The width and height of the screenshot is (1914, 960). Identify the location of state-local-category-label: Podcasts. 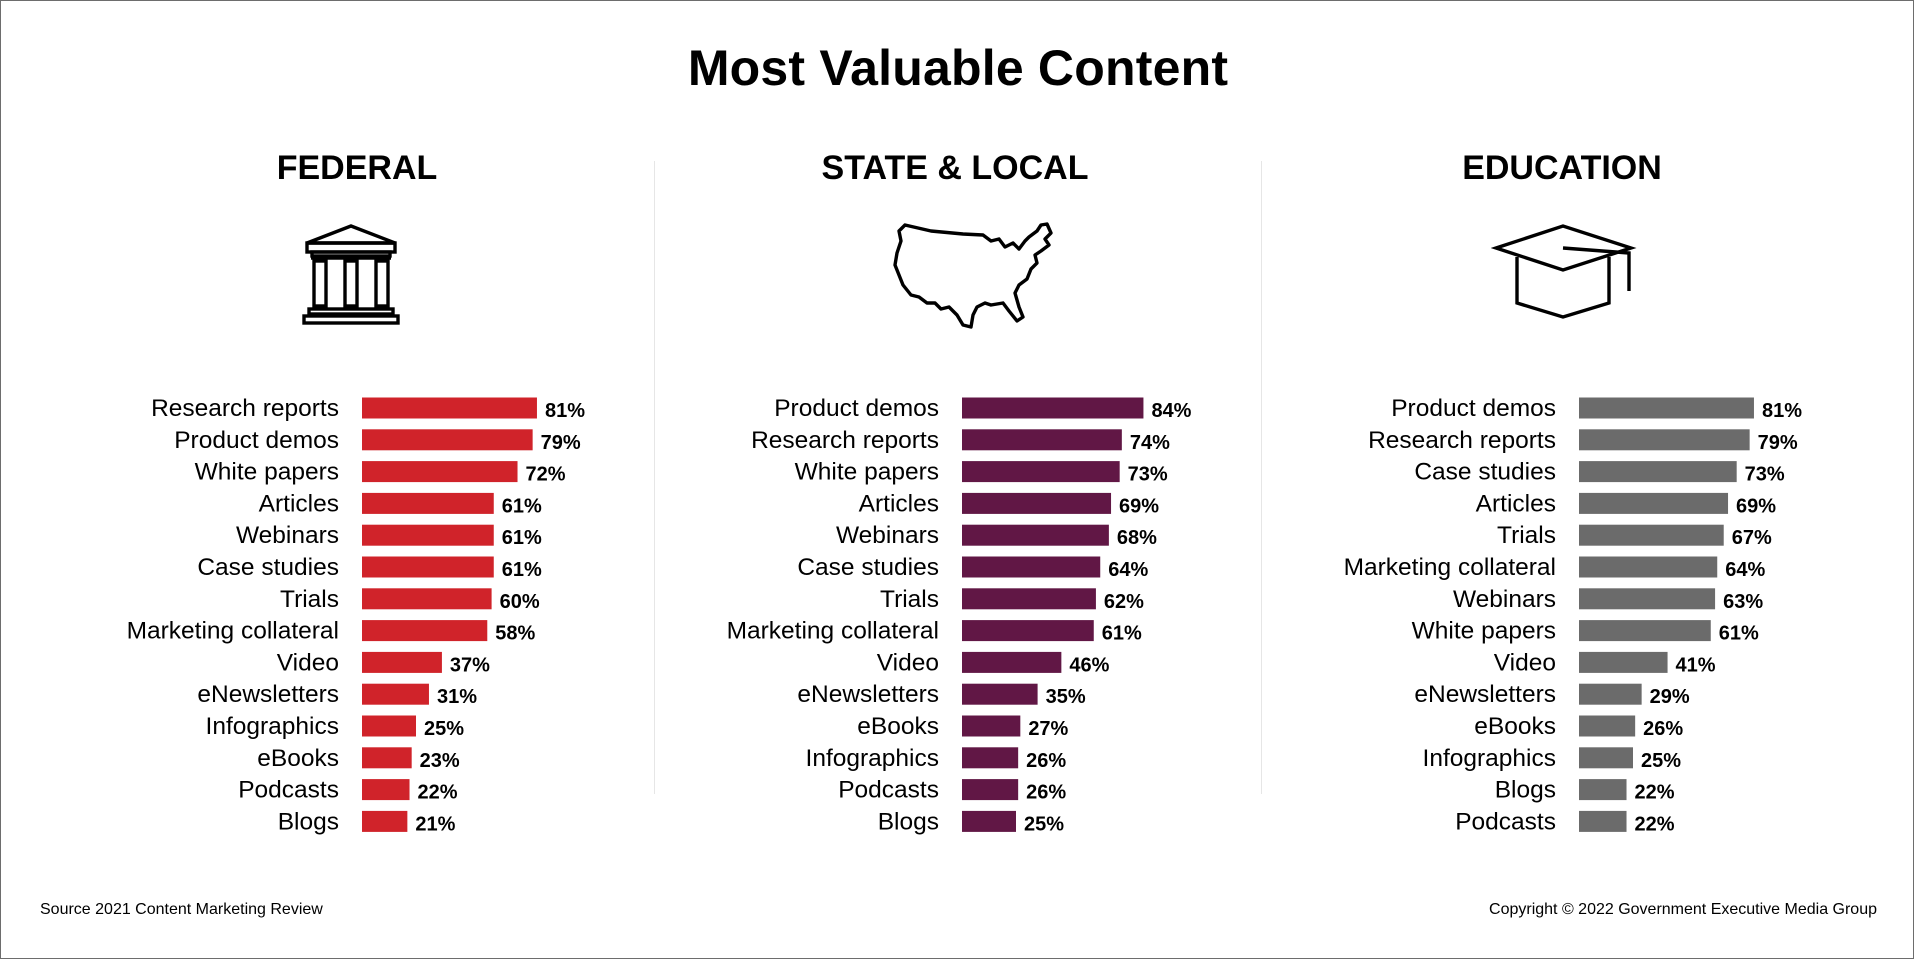
(888, 790).